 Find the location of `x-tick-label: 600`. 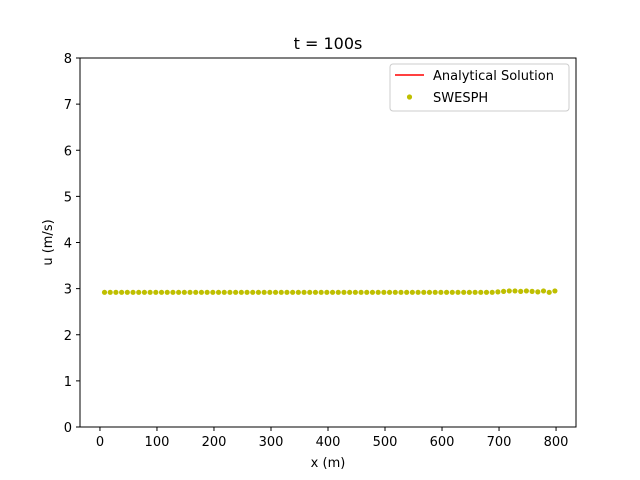

x-tick-label: 600 is located at coordinates (442, 442).